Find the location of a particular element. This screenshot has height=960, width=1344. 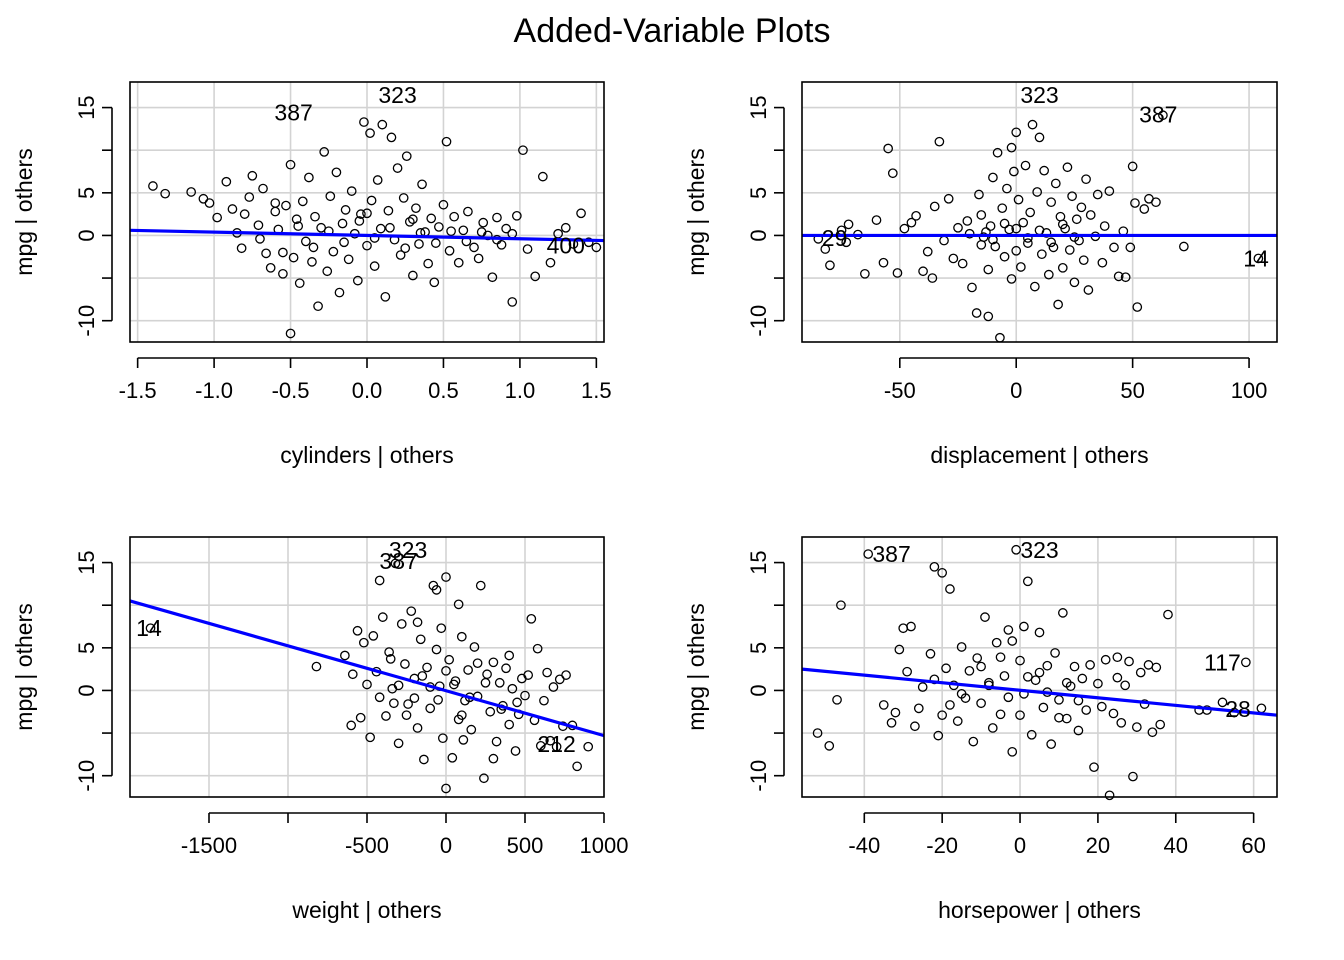

x-tick-label: -1.5 is located at coordinates (138, 390).